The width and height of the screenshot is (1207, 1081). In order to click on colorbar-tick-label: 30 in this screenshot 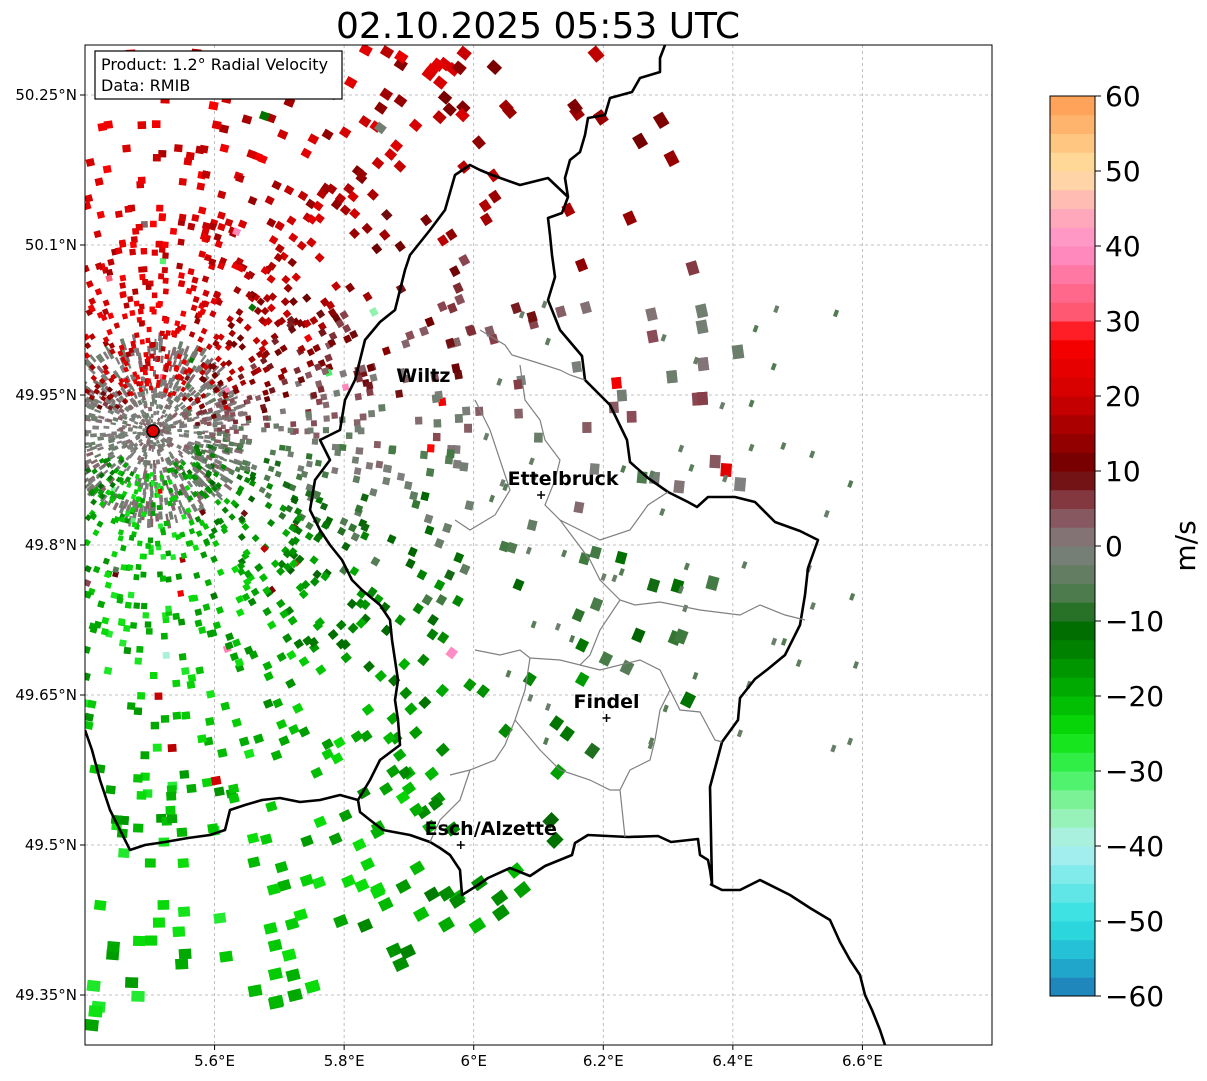, I will do `click(1123, 321)`.